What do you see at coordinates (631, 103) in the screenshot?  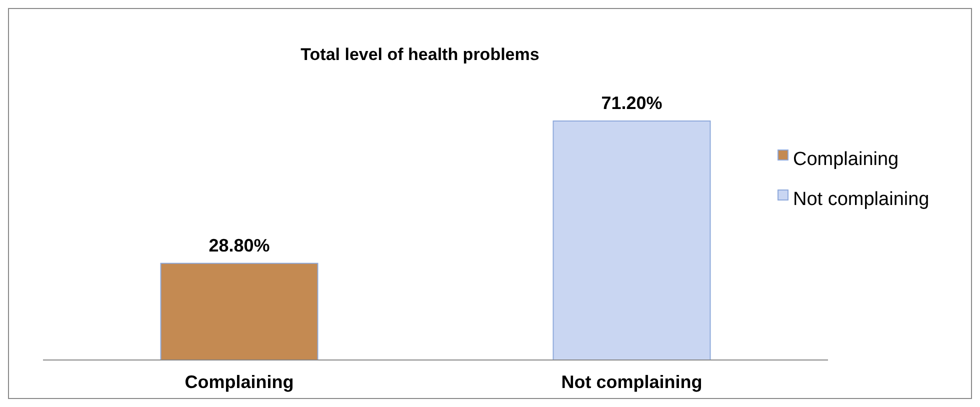 I see `data-label: 71.20%` at bounding box center [631, 103].